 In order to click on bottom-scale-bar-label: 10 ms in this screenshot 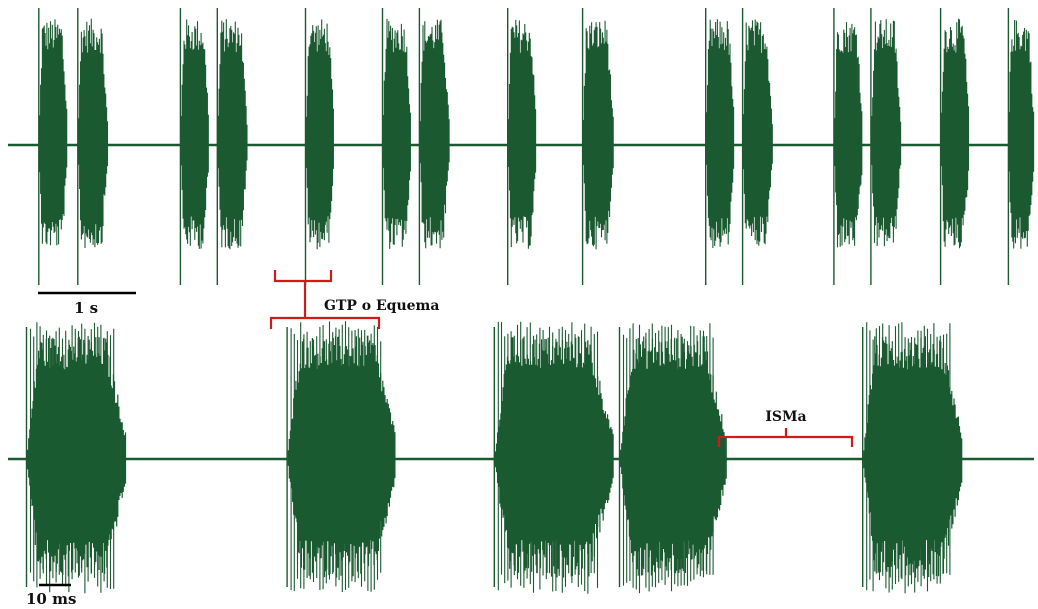, I will do `click(51, 599)`.